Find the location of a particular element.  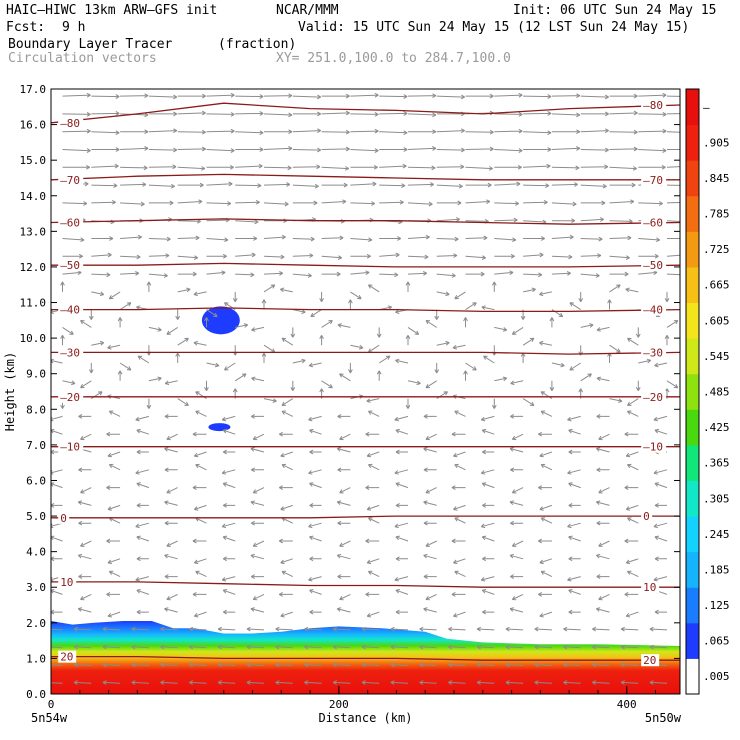

colorbar-label: .485 is located at coordinates (716, 392).